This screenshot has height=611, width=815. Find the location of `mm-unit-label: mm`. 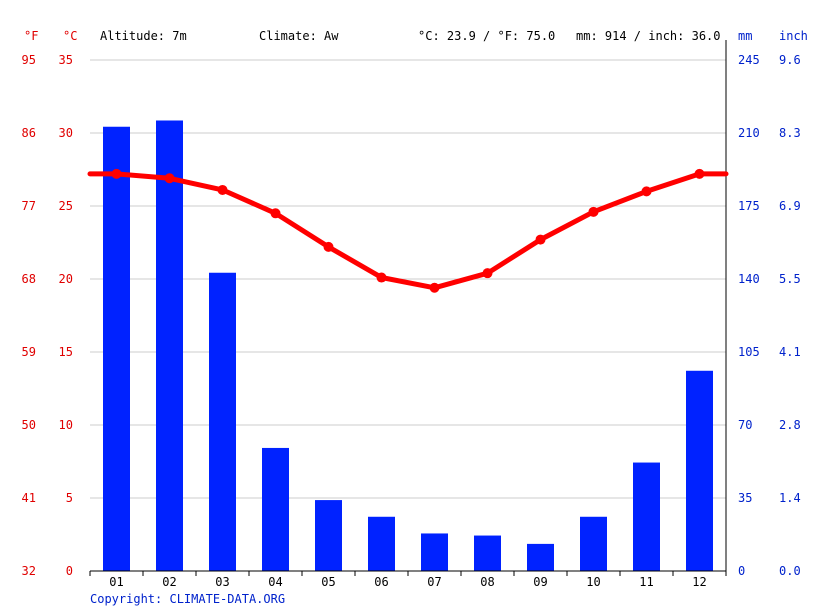

mm-unit-label: mm is located at coordinates (745, 36).